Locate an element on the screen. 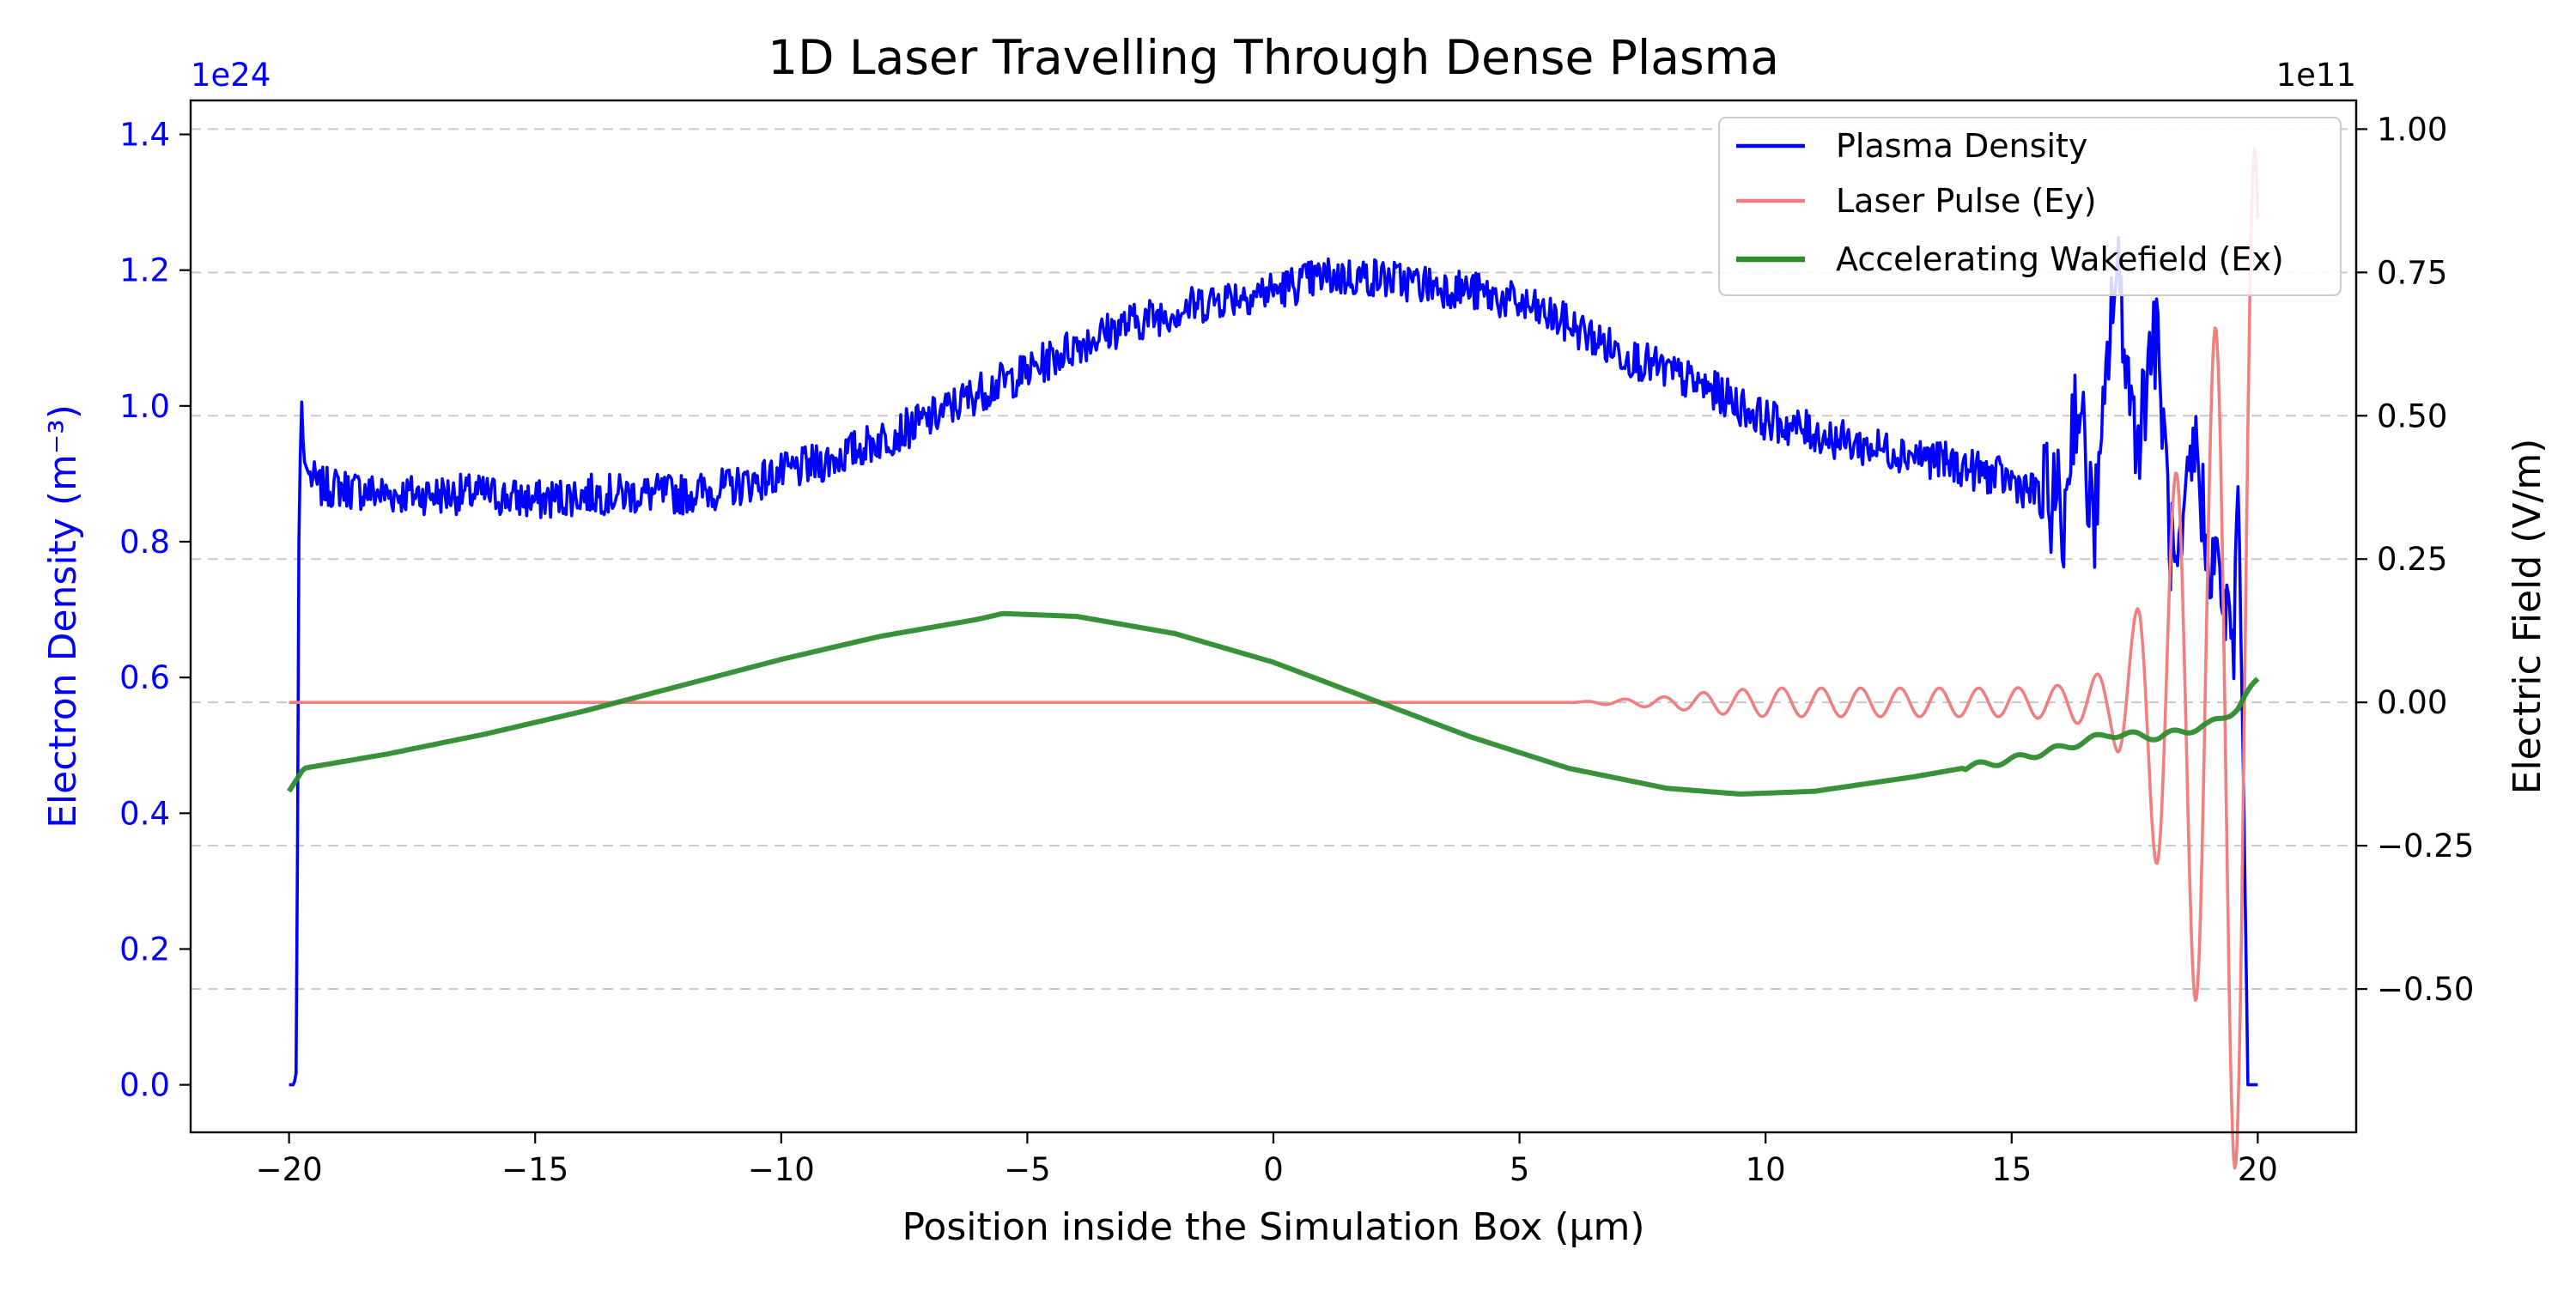  right-y-tick-label: −0.25 is located at coordinates (2426, 846).